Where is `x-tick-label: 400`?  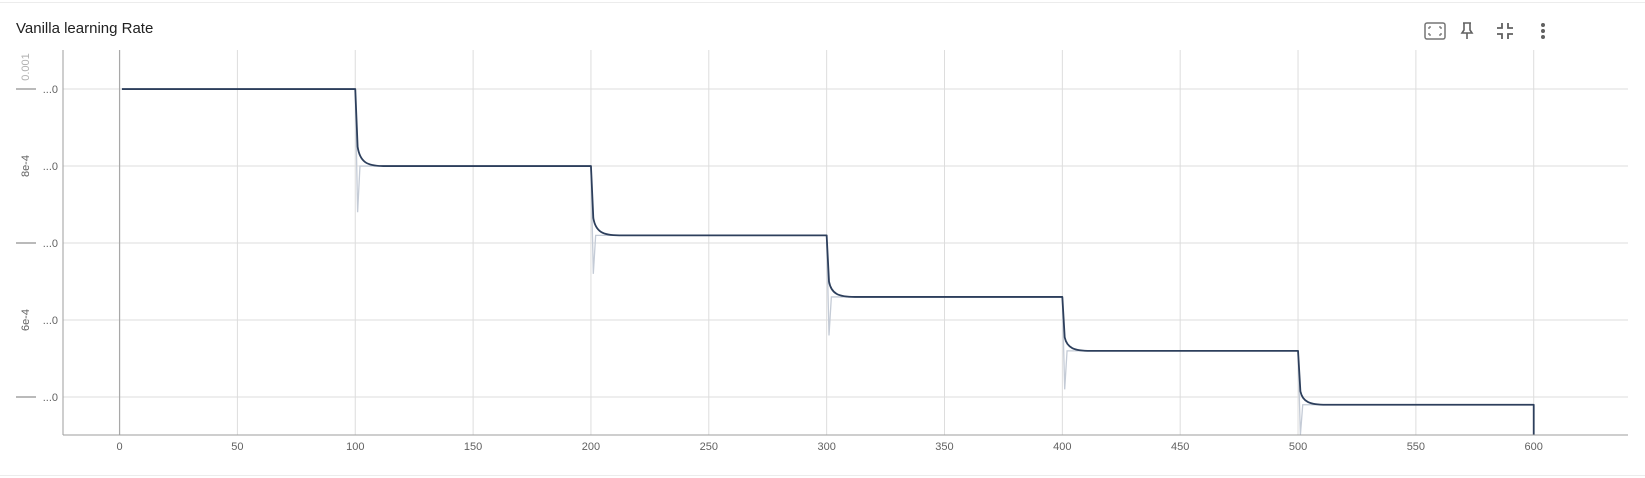 x-tick-label: 400 is located at coordinates (1062, 447).